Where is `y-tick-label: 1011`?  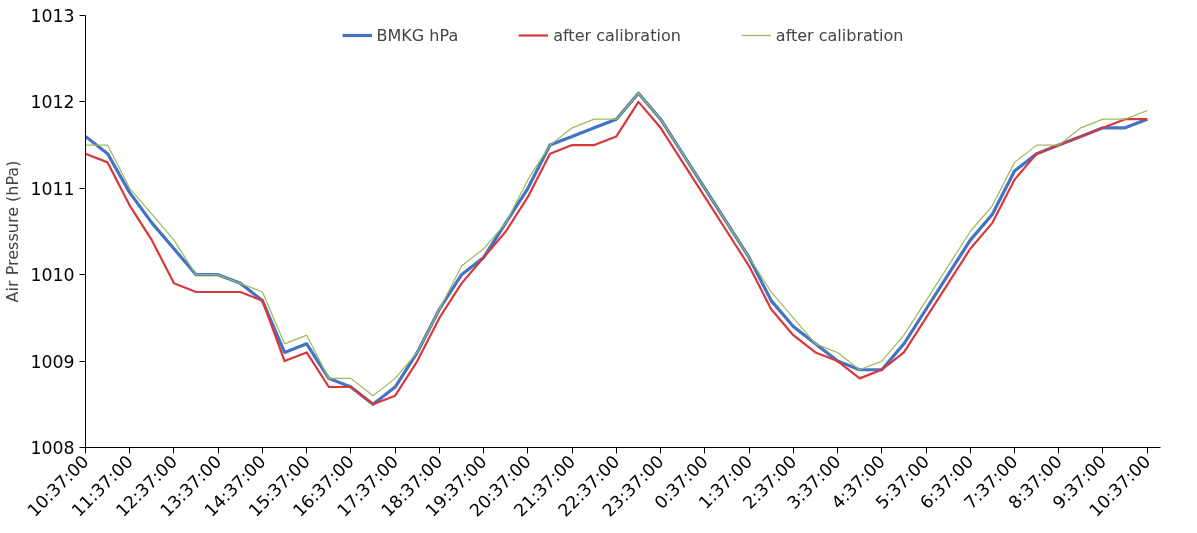 y-tick-label: 1011 is located at coordinates (52, 188).